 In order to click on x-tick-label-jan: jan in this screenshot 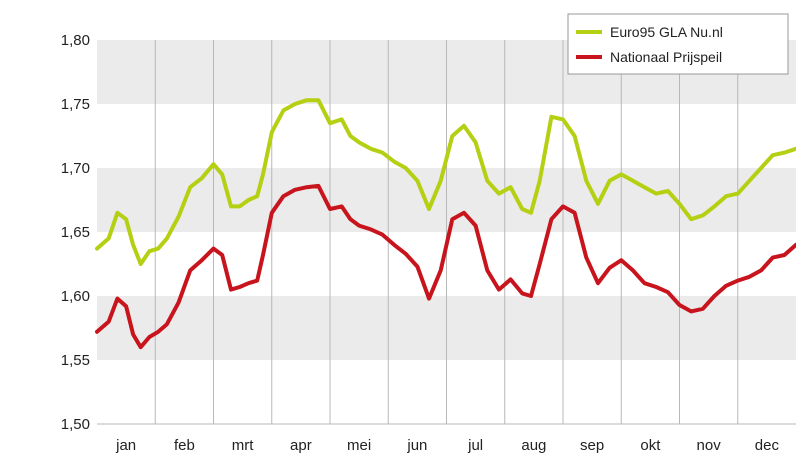, I will do `click(125, 445)`.